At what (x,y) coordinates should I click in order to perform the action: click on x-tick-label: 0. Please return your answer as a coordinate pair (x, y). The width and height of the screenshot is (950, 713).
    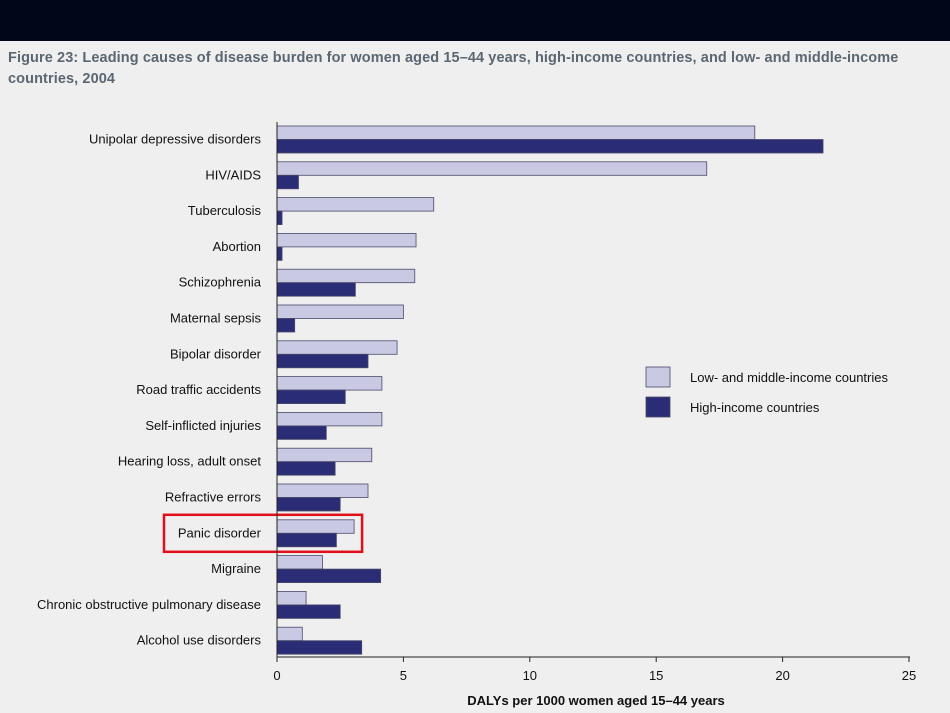
    Looking at the image, I should click on (276, 675).